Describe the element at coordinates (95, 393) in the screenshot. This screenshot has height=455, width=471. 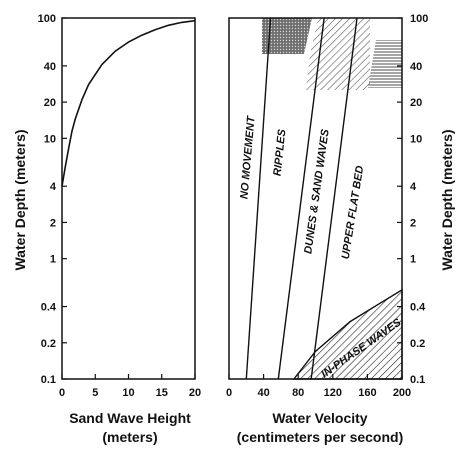
I see `left-x-tick-label: 5` at that location.